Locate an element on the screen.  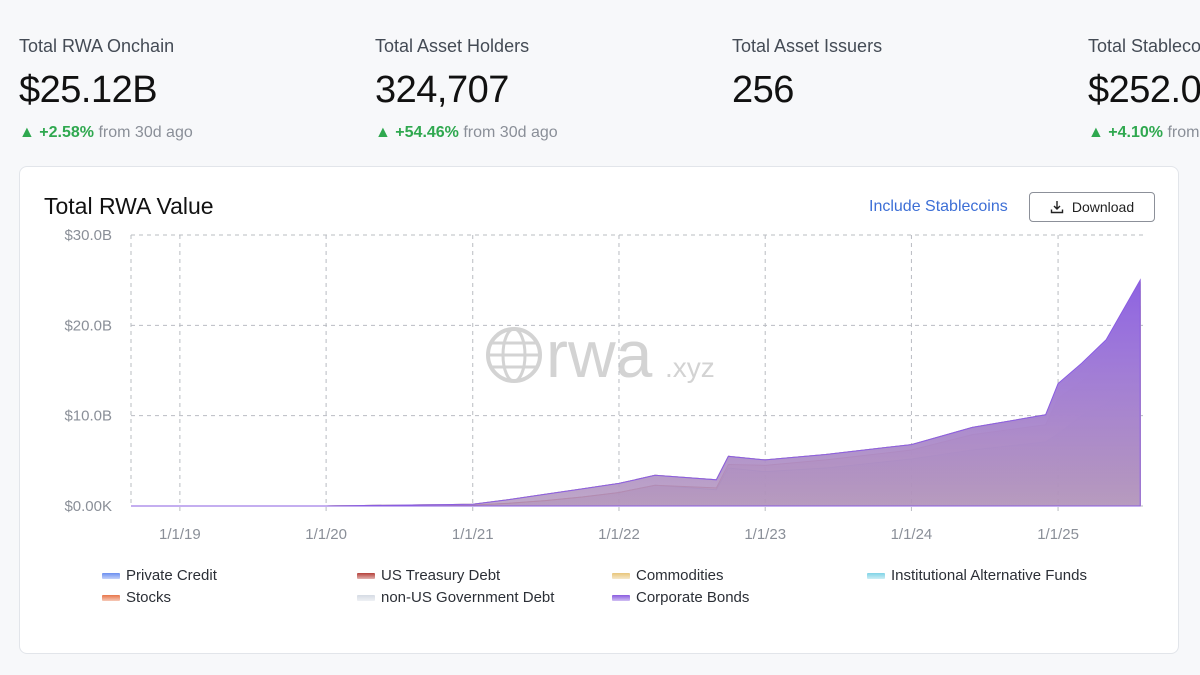
stat-change: ▲ +54.46% from 30d ago is located at coordinates (466, 133).